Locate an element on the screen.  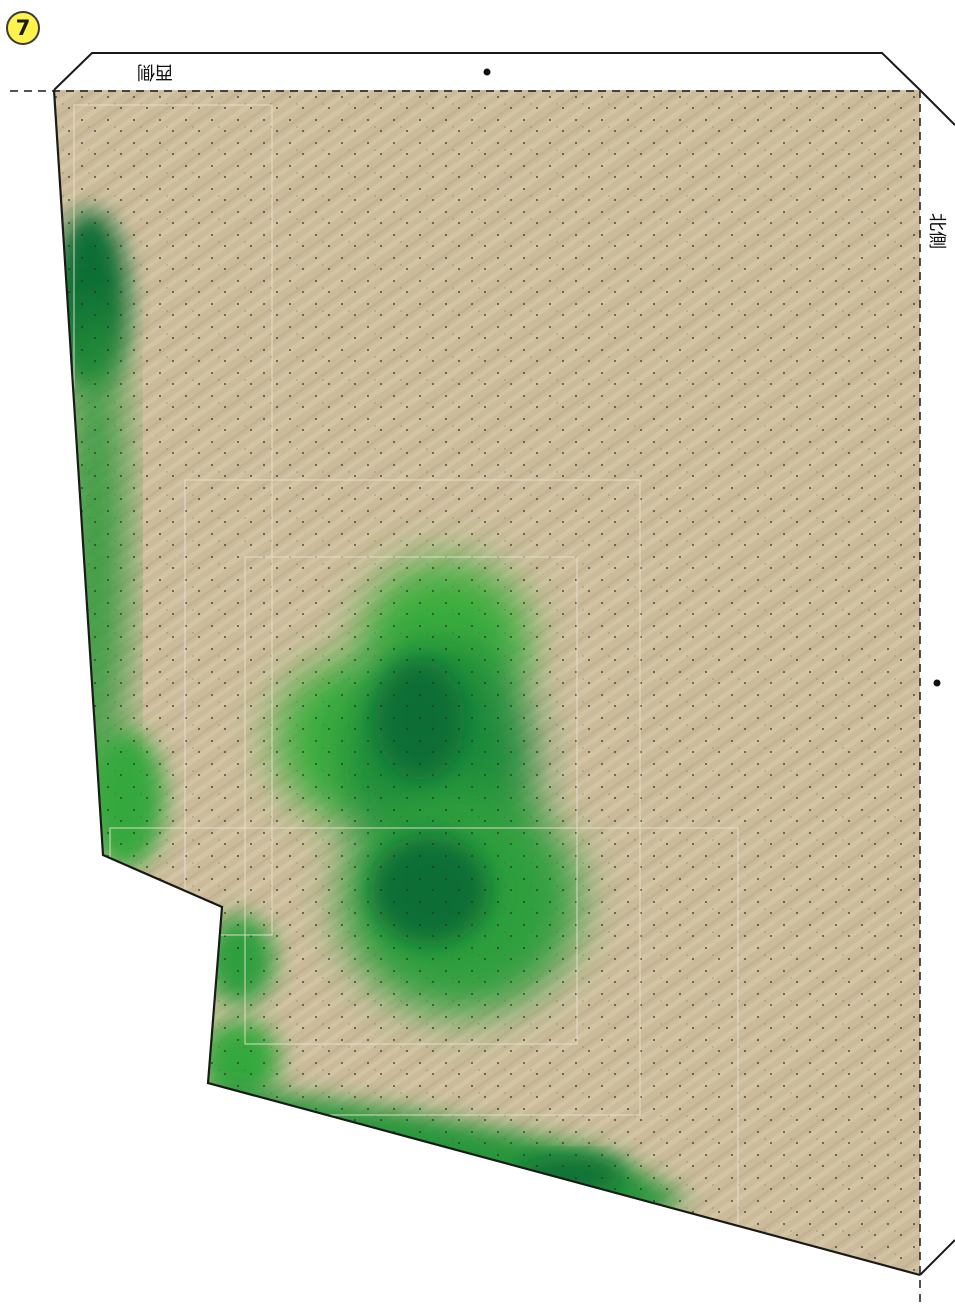
page-number-text: 7 is located at coordinates (23, 28).